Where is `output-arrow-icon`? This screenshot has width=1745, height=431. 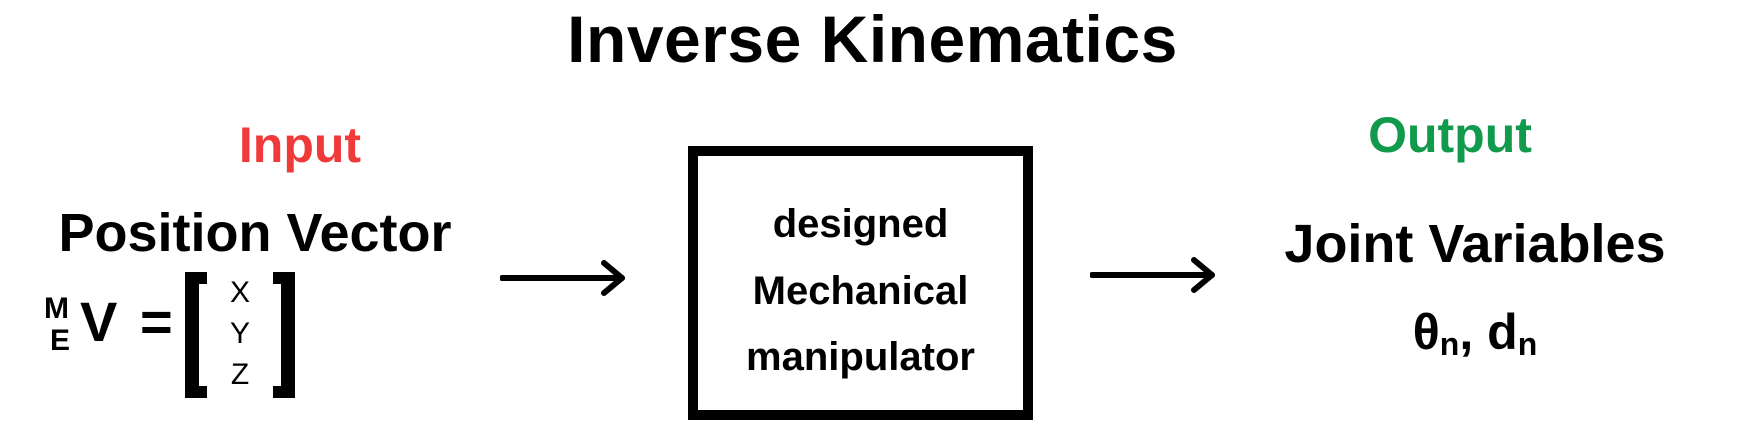
output-arrow-icon is located at coordinates (1152, 275).